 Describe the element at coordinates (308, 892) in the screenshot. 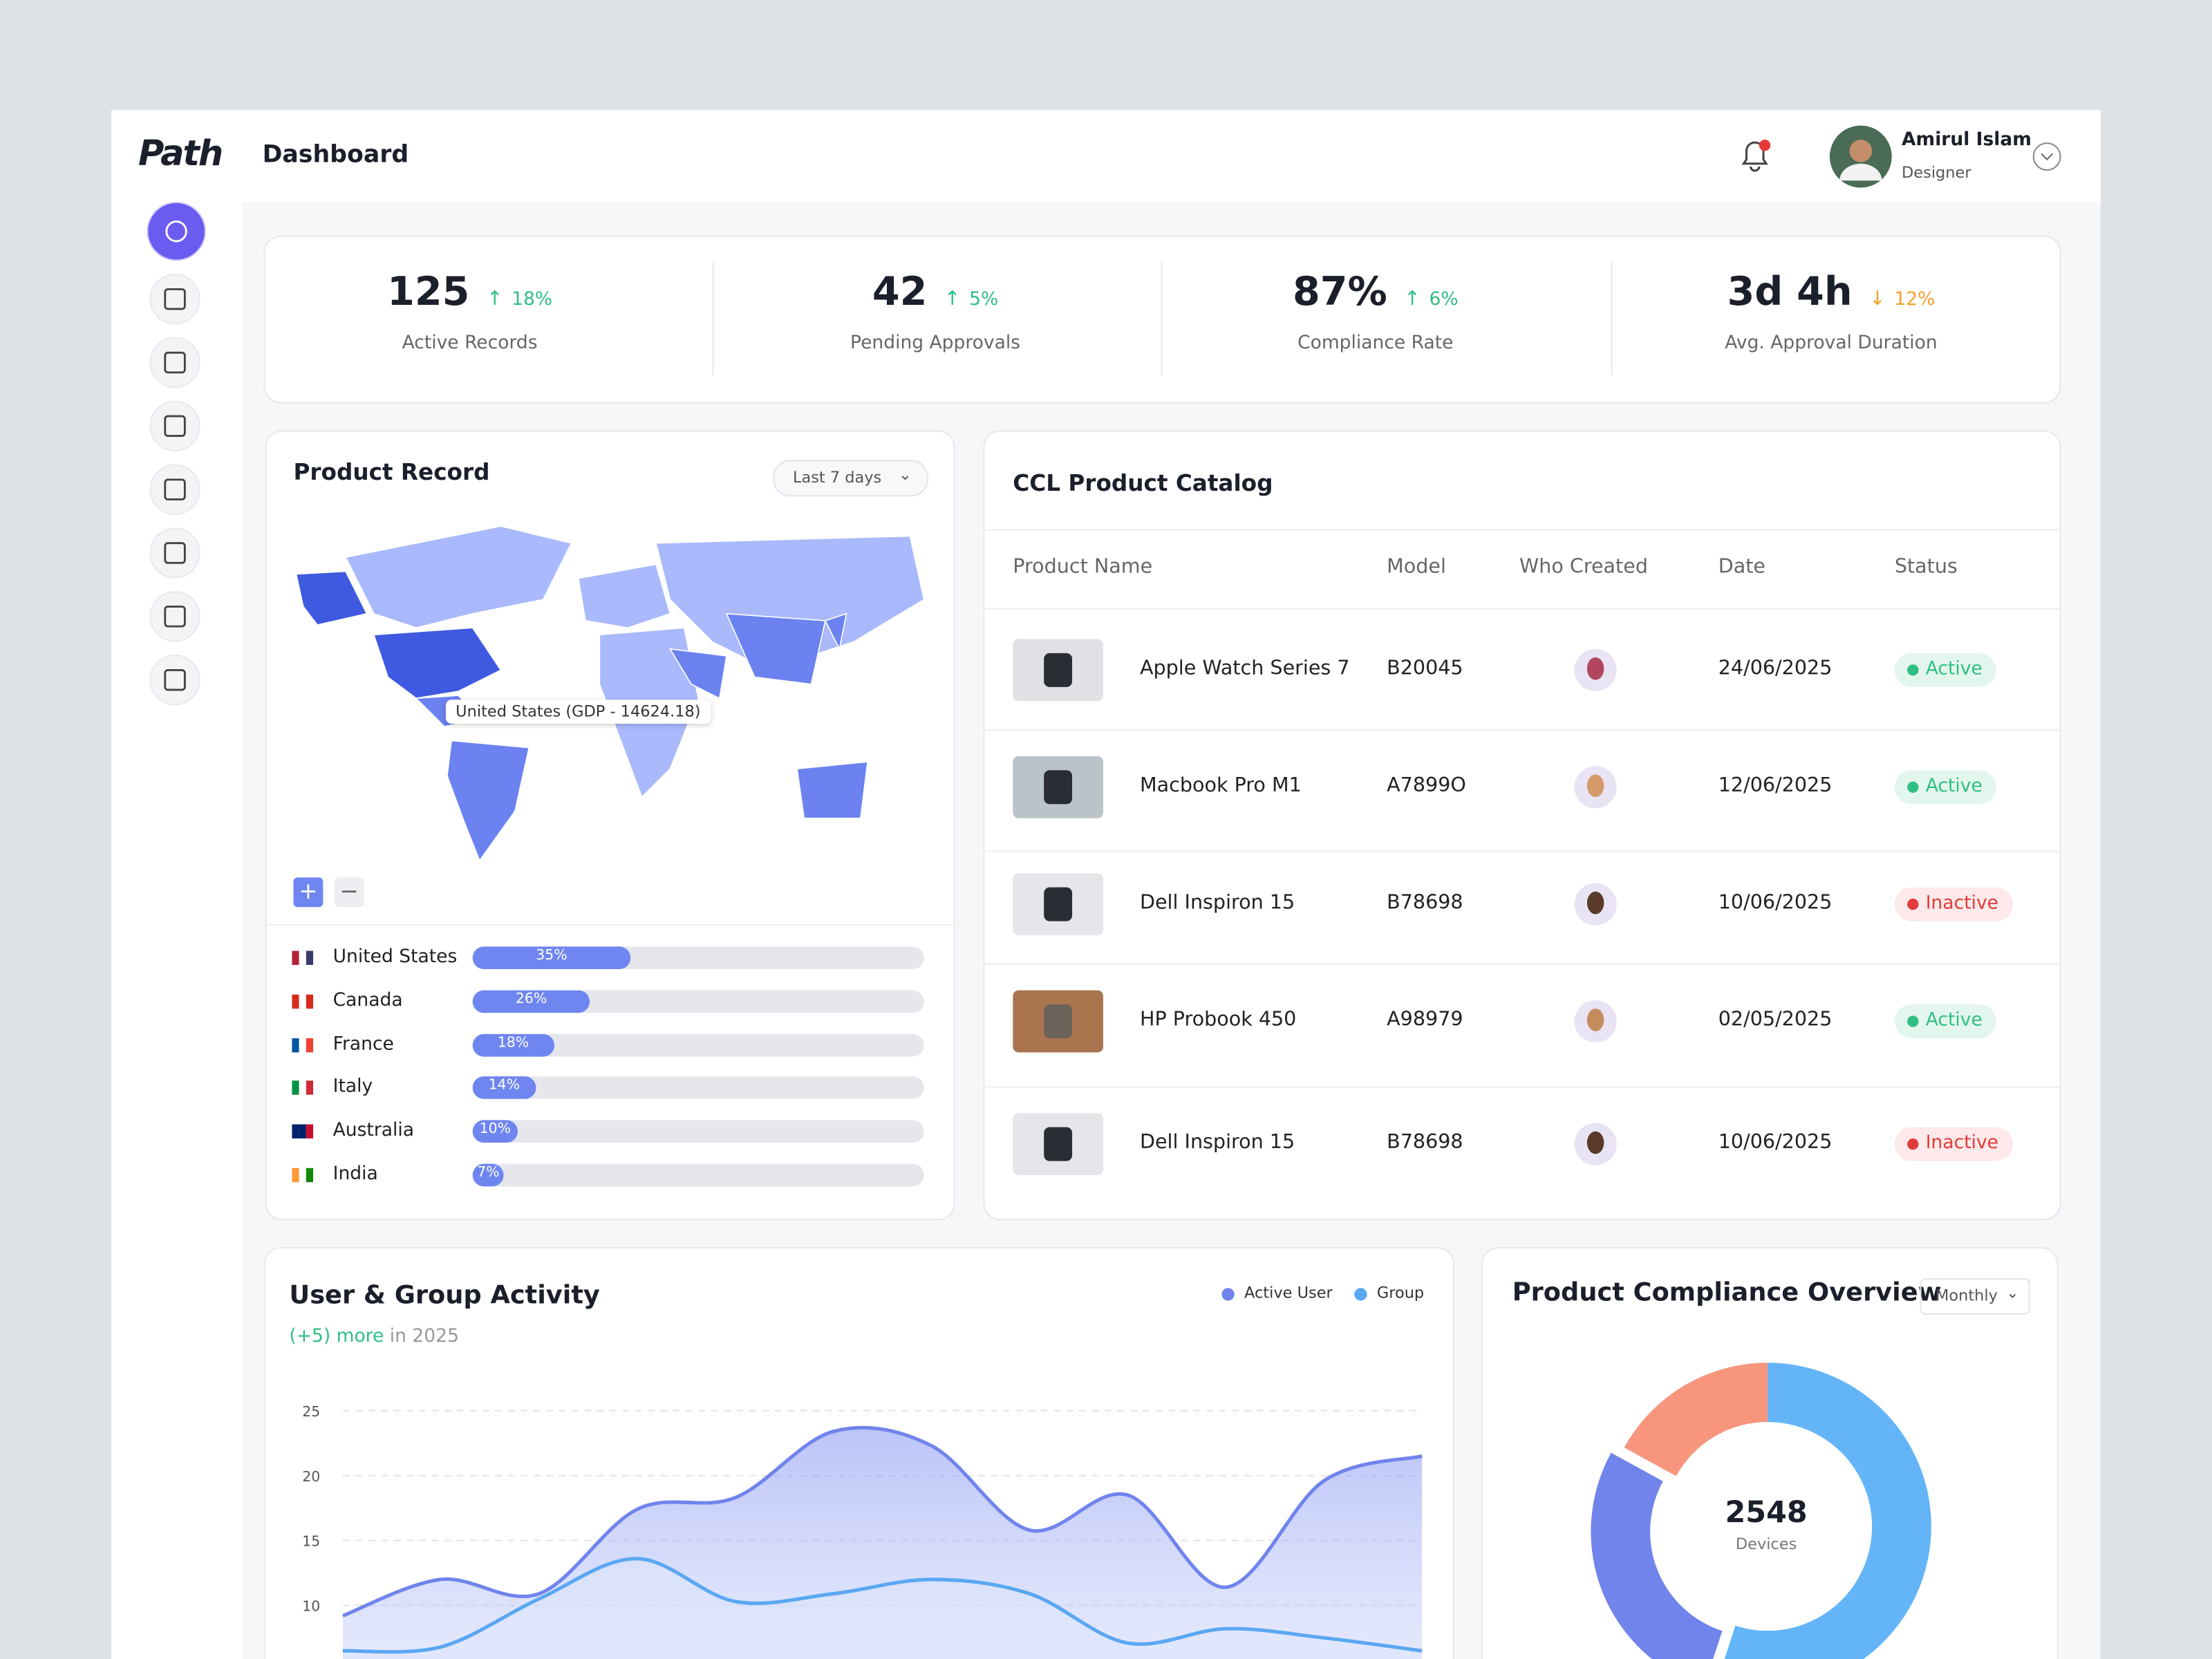

I see `zoom-in: +` at that location.